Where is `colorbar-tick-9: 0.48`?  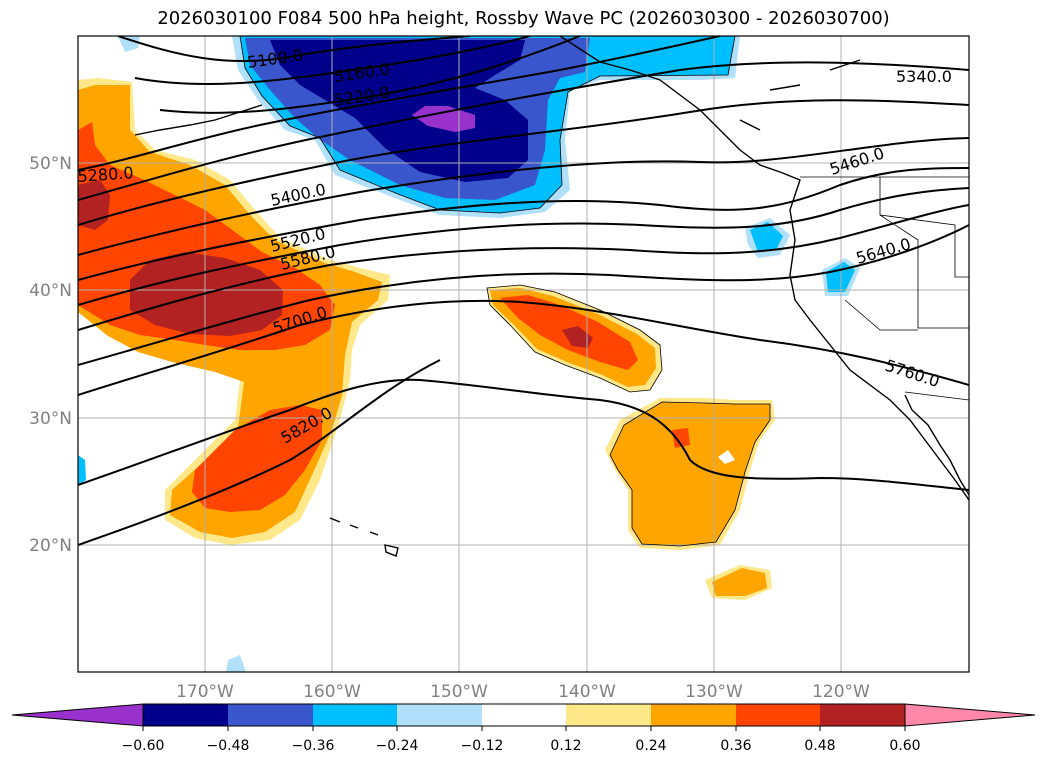
colorbar-tick-9: 0.48 is located at coordinates (819, 746).